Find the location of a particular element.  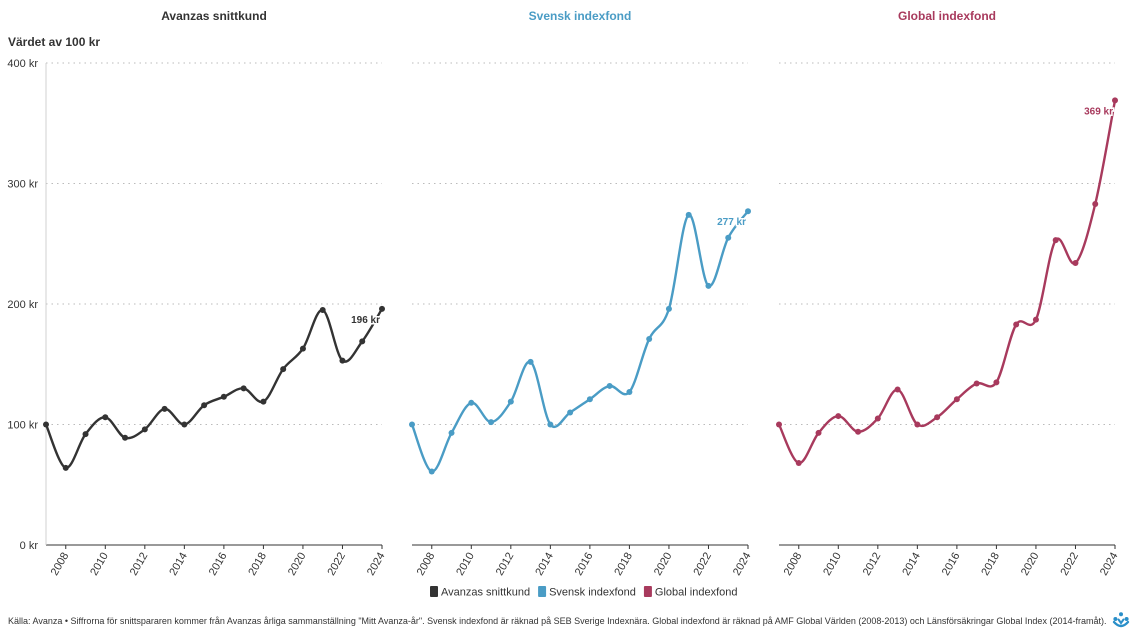

end-value-label: 277 kr is located at coordinates (731, 222).